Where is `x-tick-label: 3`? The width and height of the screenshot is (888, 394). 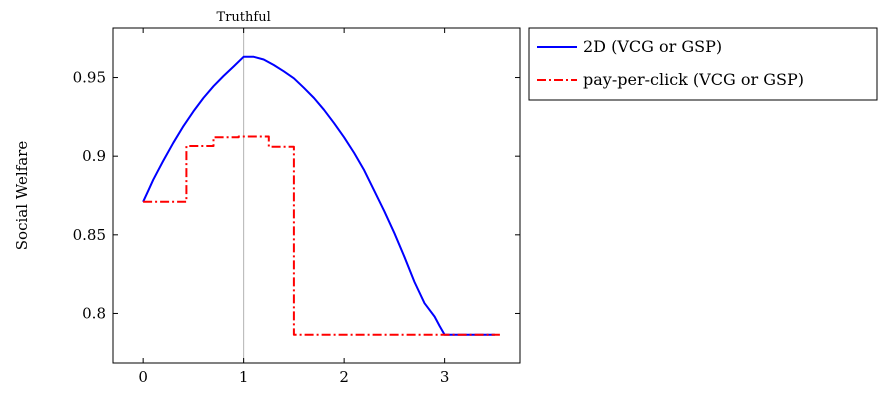 x-tick-label: 3 is located at coordinates (445, 377).